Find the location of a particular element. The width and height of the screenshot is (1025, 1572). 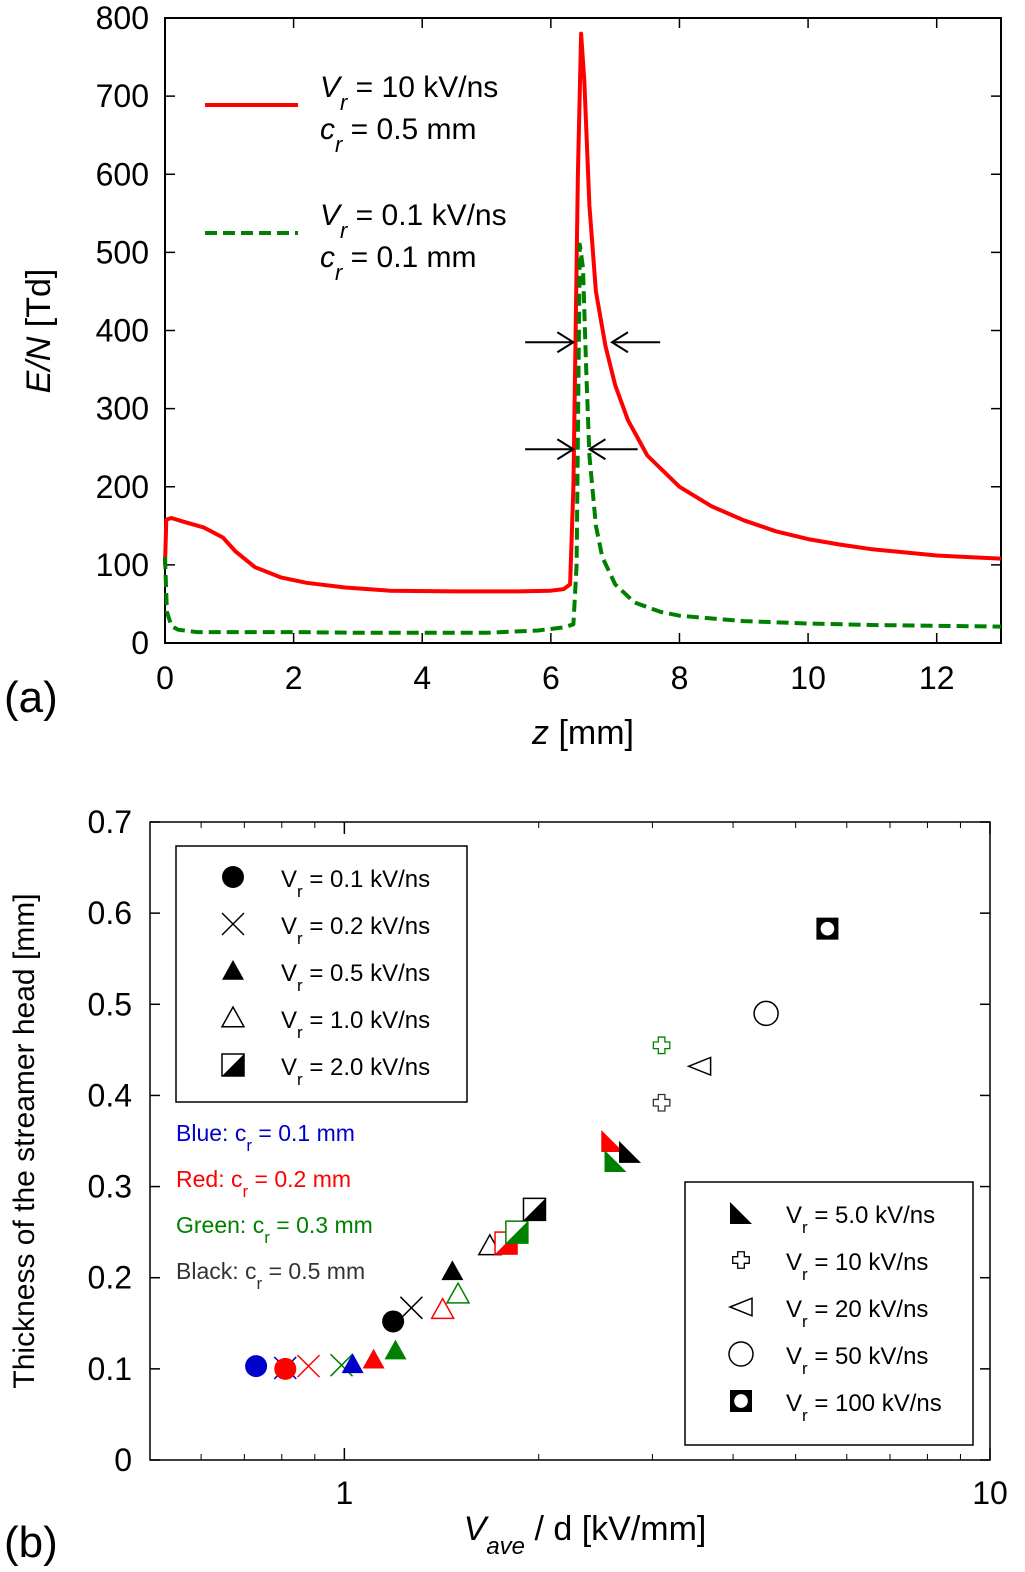

legend-label-b: Vr = 10 kV/ns is located at coordinates (857, 1266).